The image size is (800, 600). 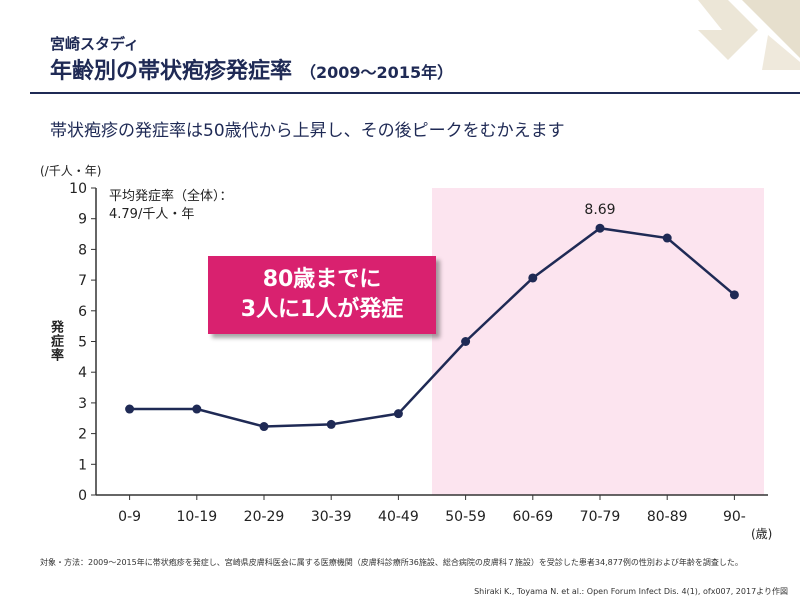 I want to click on x-tick-label: 10-19, so click(x=196, y=517).